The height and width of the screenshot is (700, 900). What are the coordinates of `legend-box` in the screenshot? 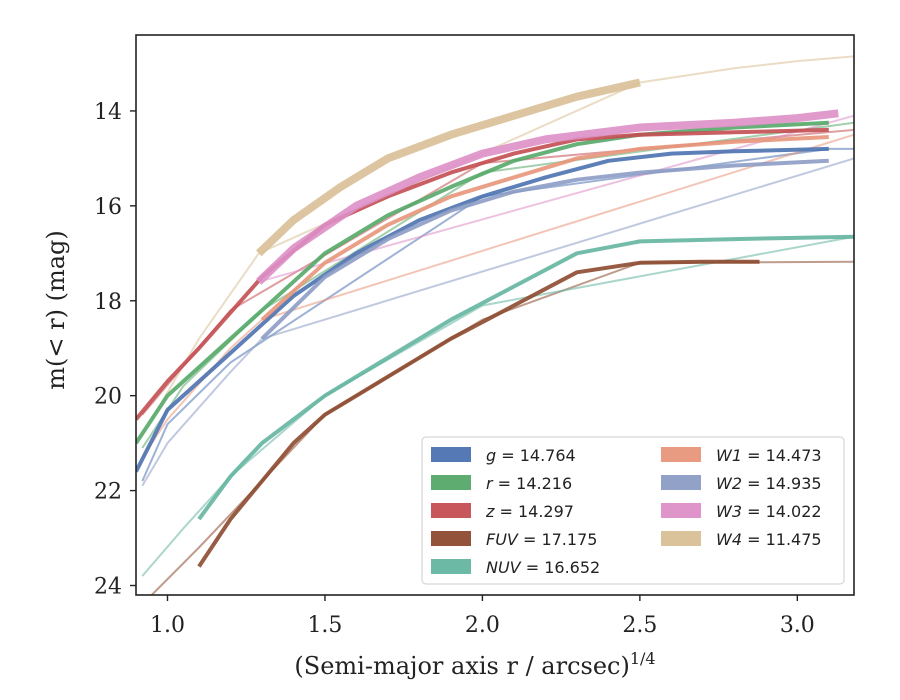 It's located at (633, 510).